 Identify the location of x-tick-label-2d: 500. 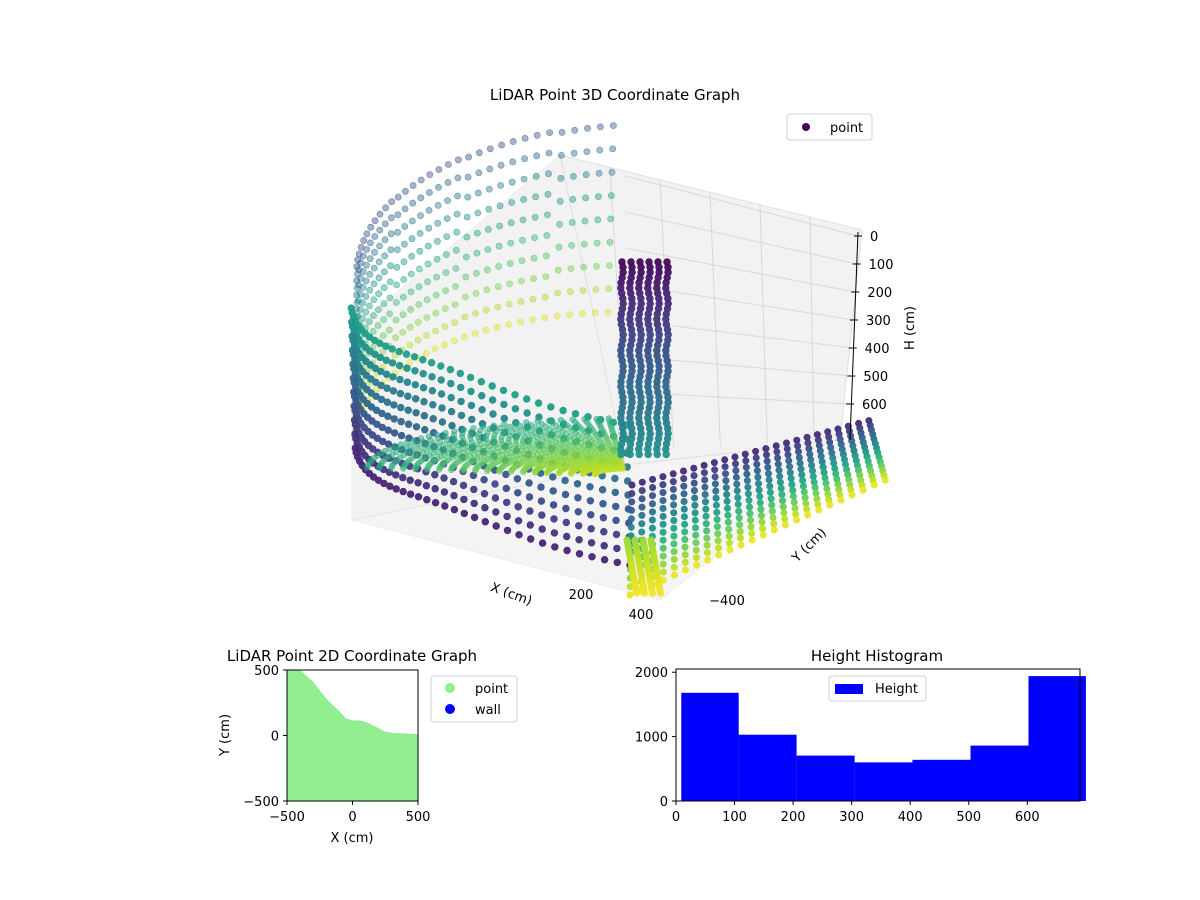
(418, 817).